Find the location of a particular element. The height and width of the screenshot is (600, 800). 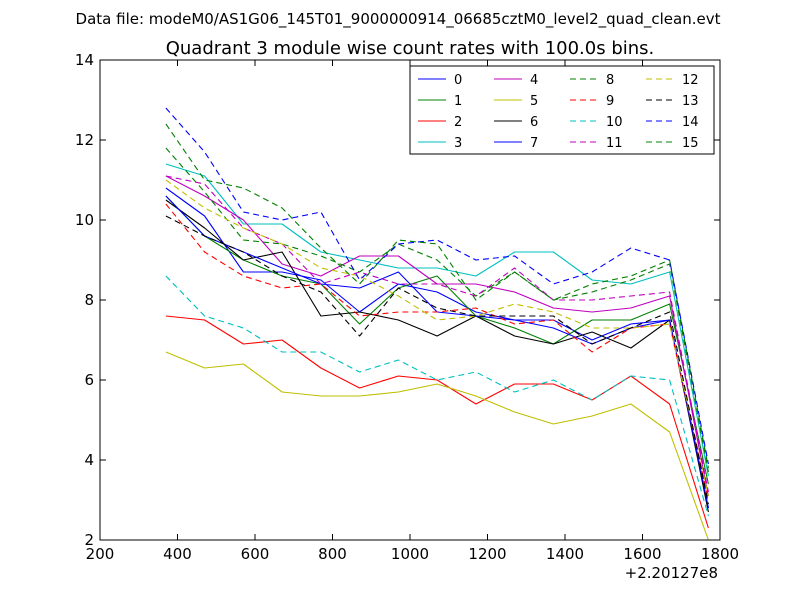

y-tick-label: 6 is located at coordinates (89, 380).